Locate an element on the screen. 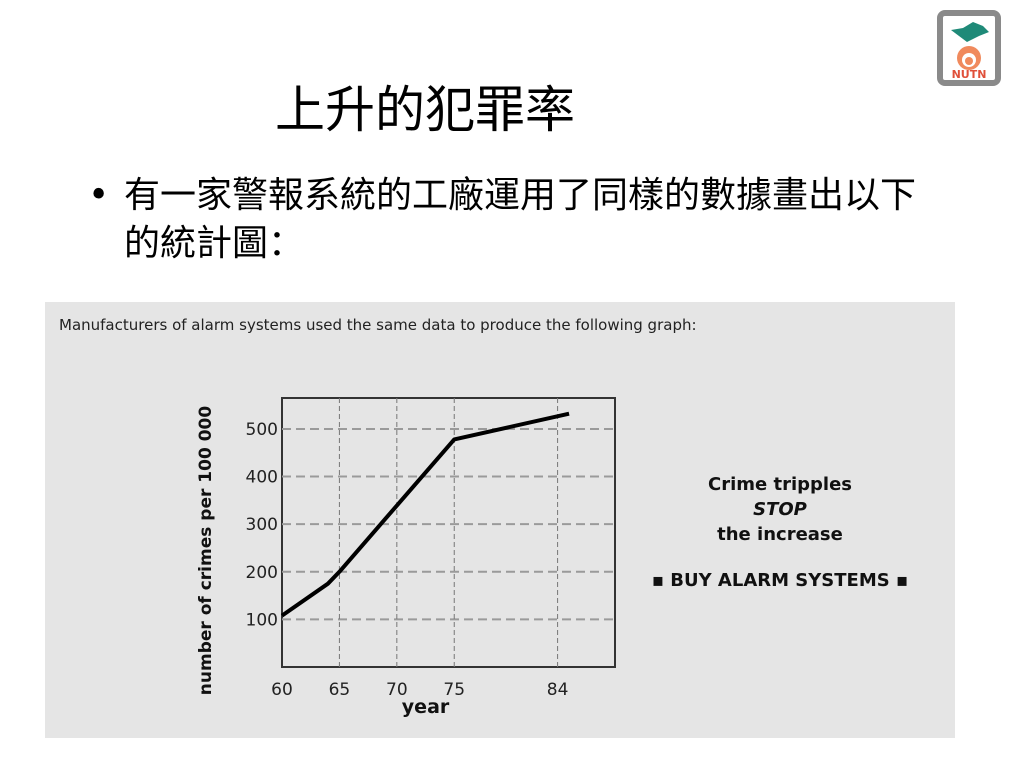  svg-text: NUTN is located at coordinates (969, 74).